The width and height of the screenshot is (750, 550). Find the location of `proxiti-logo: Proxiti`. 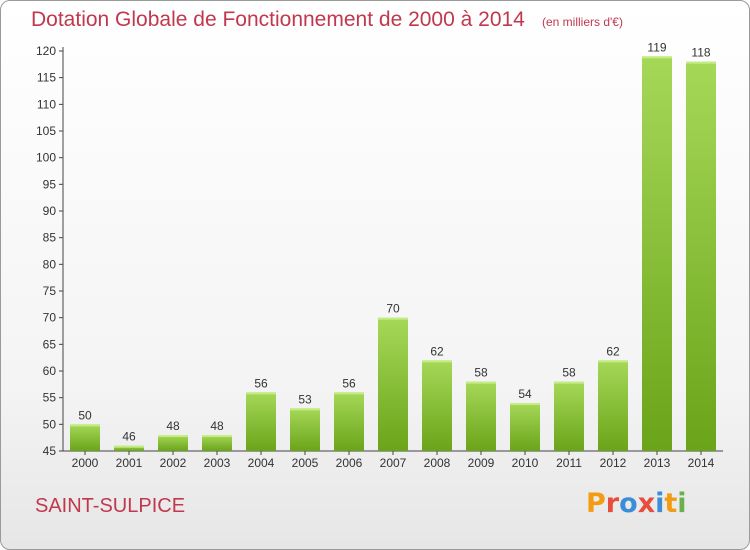

proxiti-logo: Proxiti is located at coordinates (636, 503).